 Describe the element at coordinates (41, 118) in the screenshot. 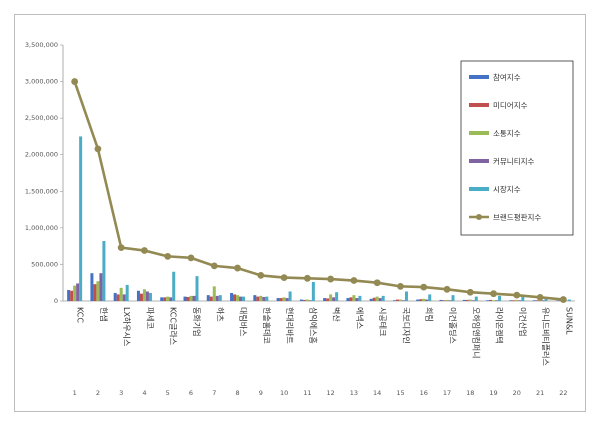

I see `y-tick-label: 2,500,000` at that location.